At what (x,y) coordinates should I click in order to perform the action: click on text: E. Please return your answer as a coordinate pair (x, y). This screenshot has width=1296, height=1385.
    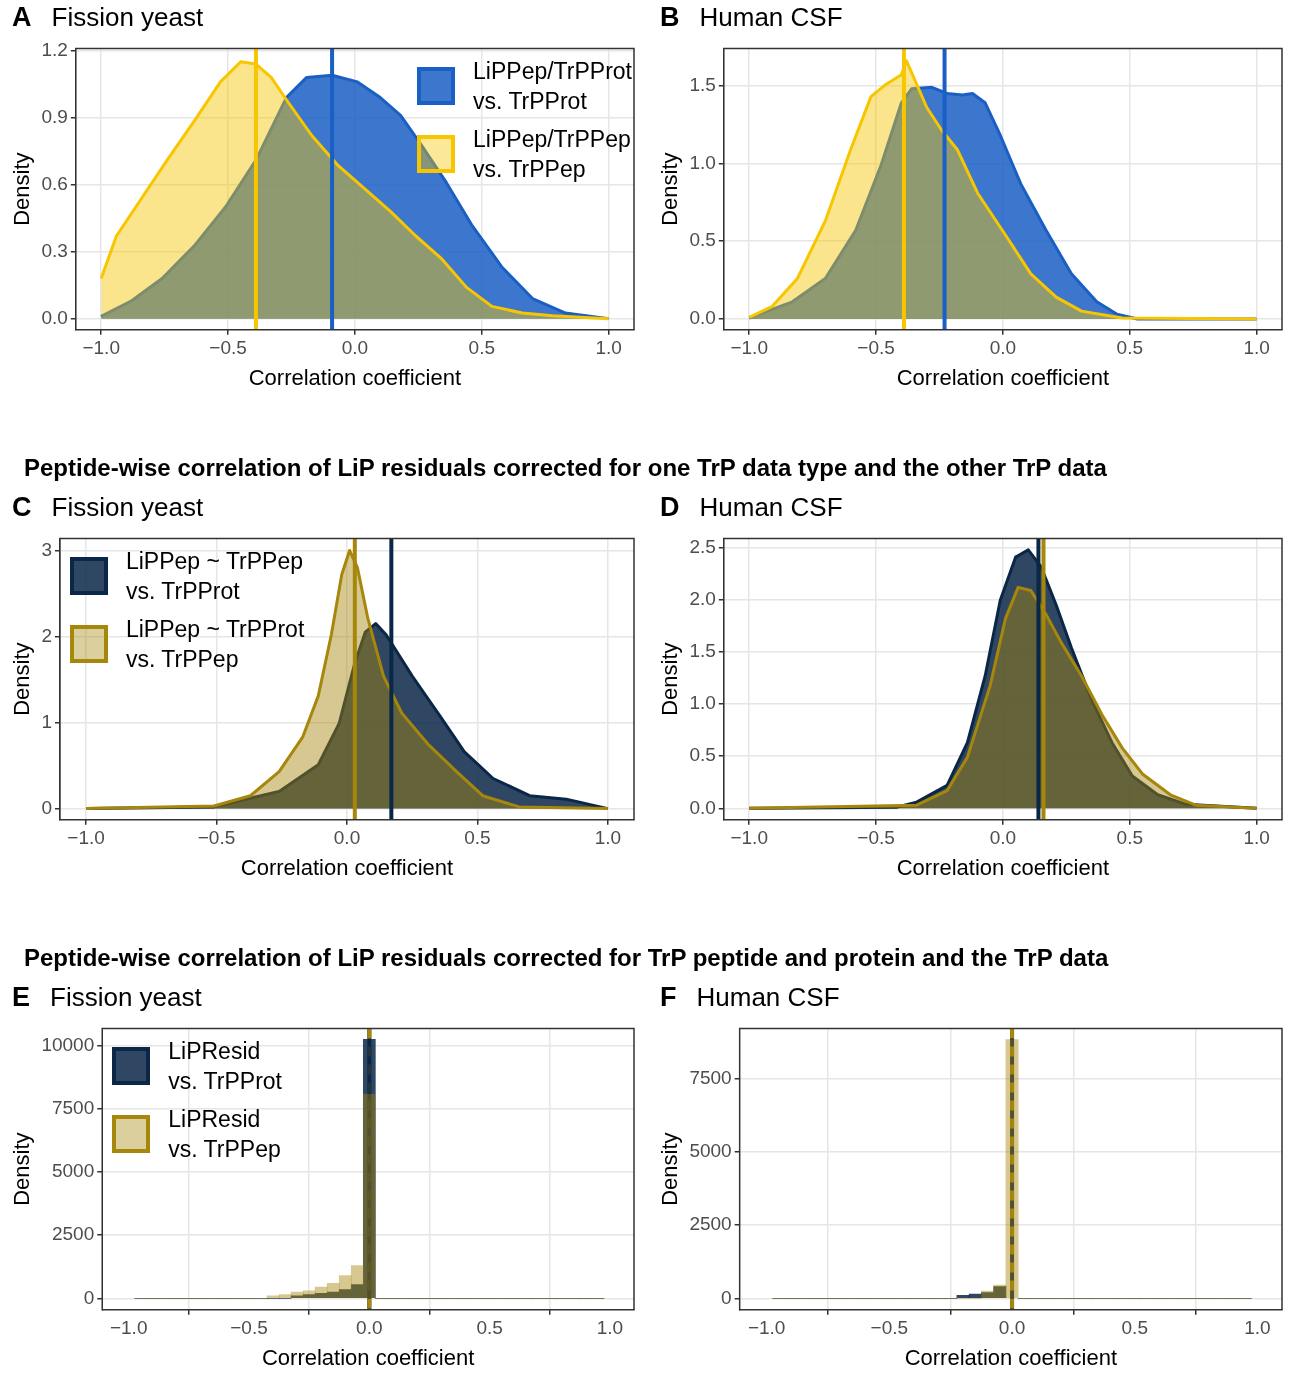
    Looking at the image, I should click on (21, 997).